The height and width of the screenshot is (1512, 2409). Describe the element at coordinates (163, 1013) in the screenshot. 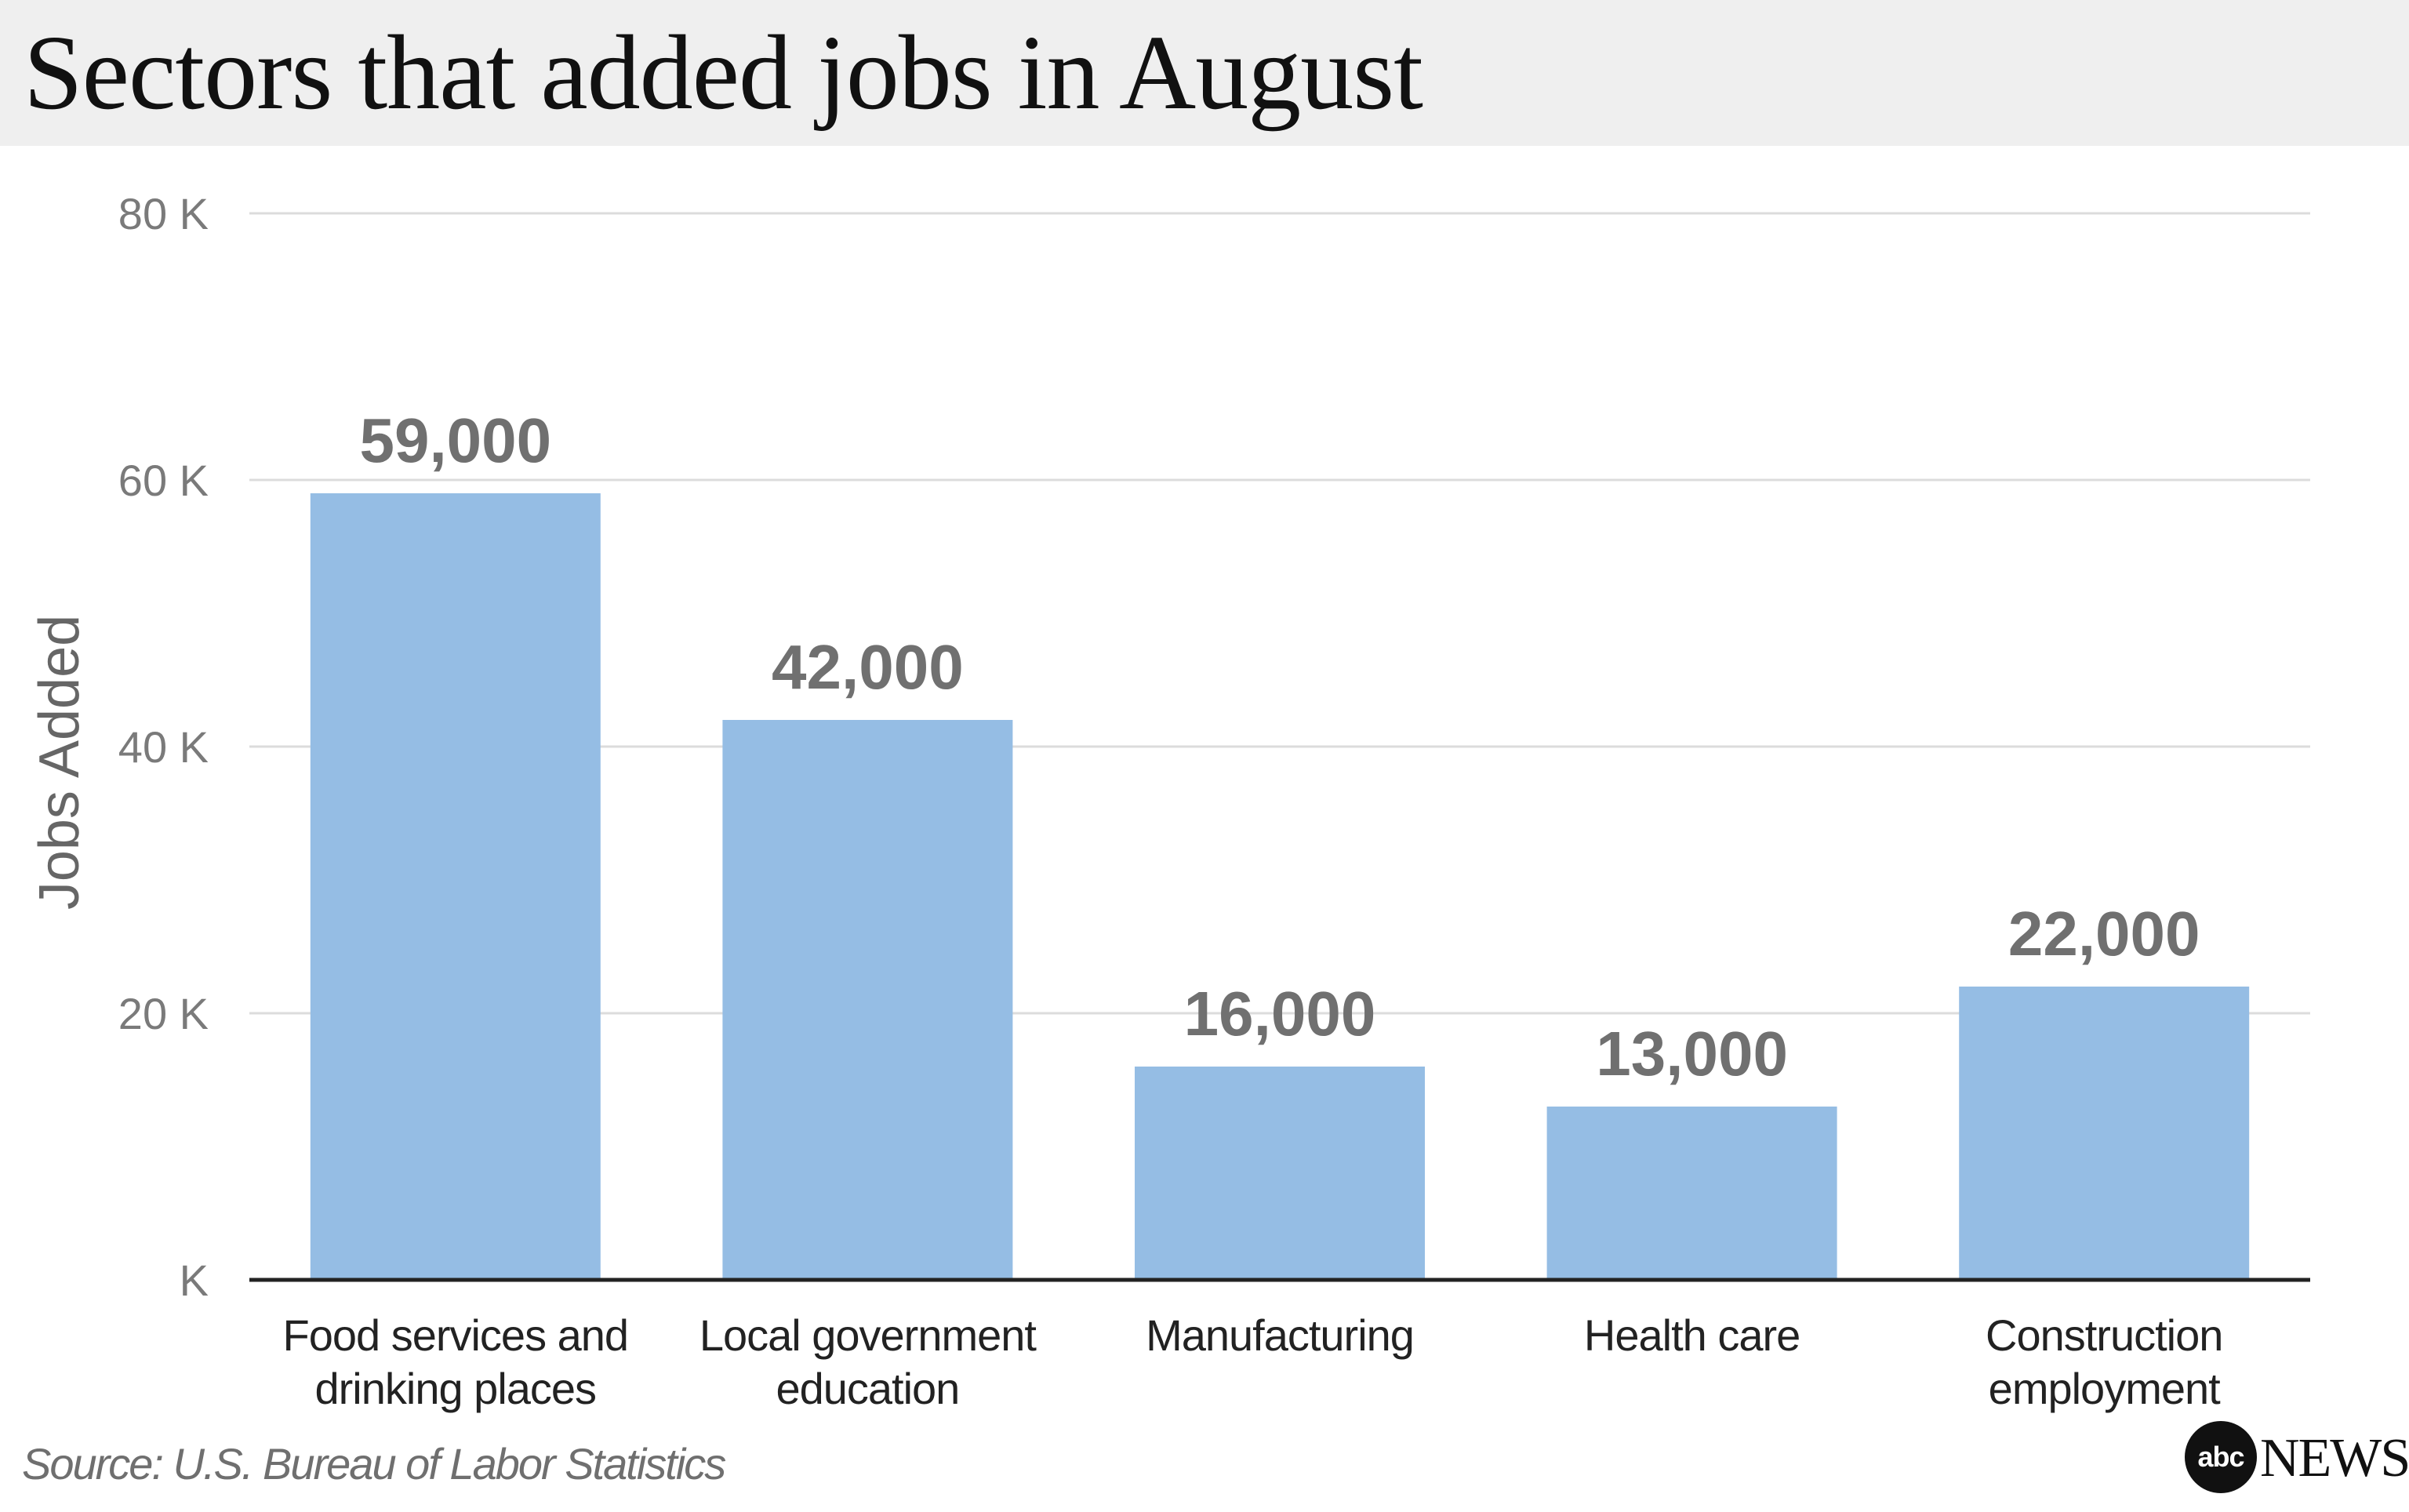

I see `y-tick-label: 20 K` at that location.